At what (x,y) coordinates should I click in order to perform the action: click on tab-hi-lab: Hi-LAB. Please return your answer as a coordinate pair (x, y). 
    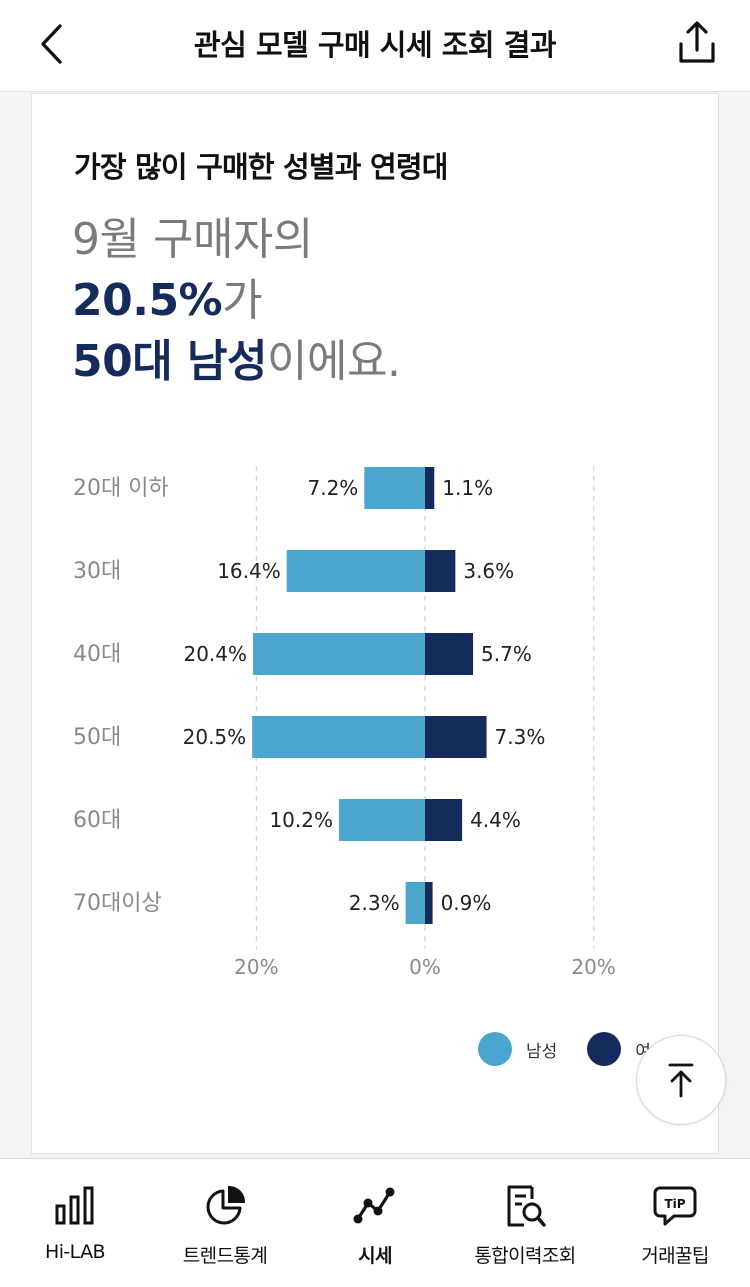
    Looking at the image, I should click on (75, 1223).